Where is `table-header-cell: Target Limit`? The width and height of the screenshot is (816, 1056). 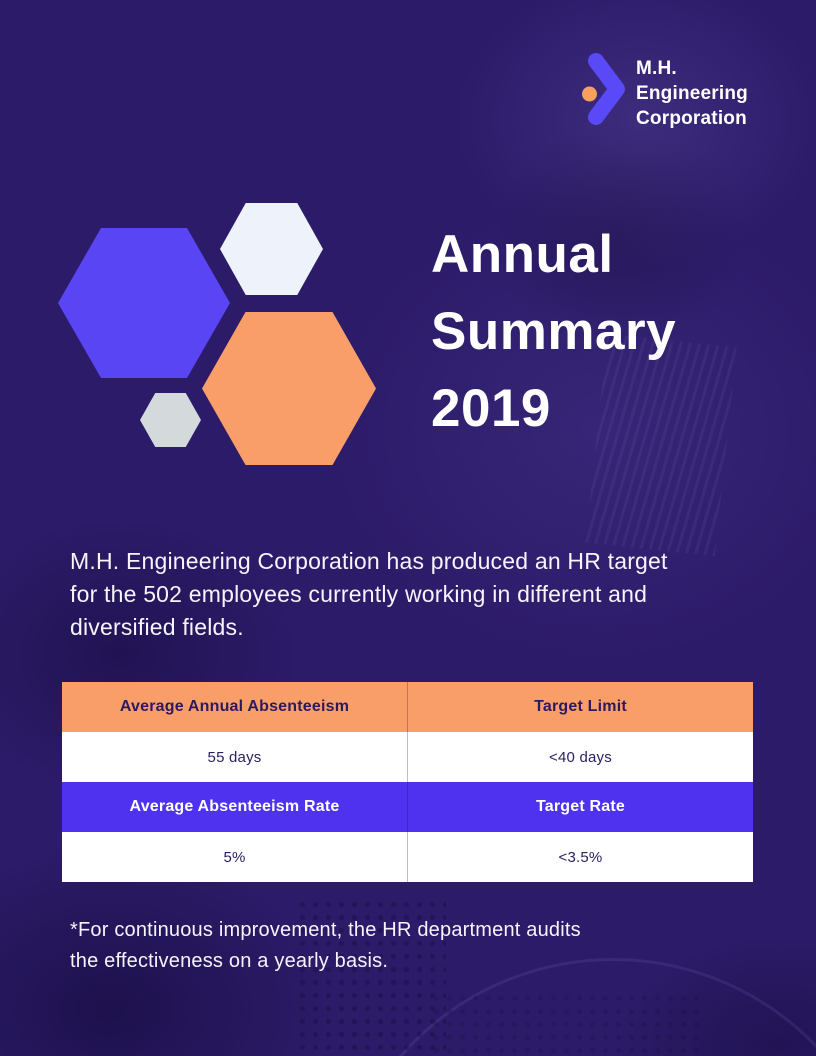 table-header-cell: Target Limit is located at coordinates (580, 707).